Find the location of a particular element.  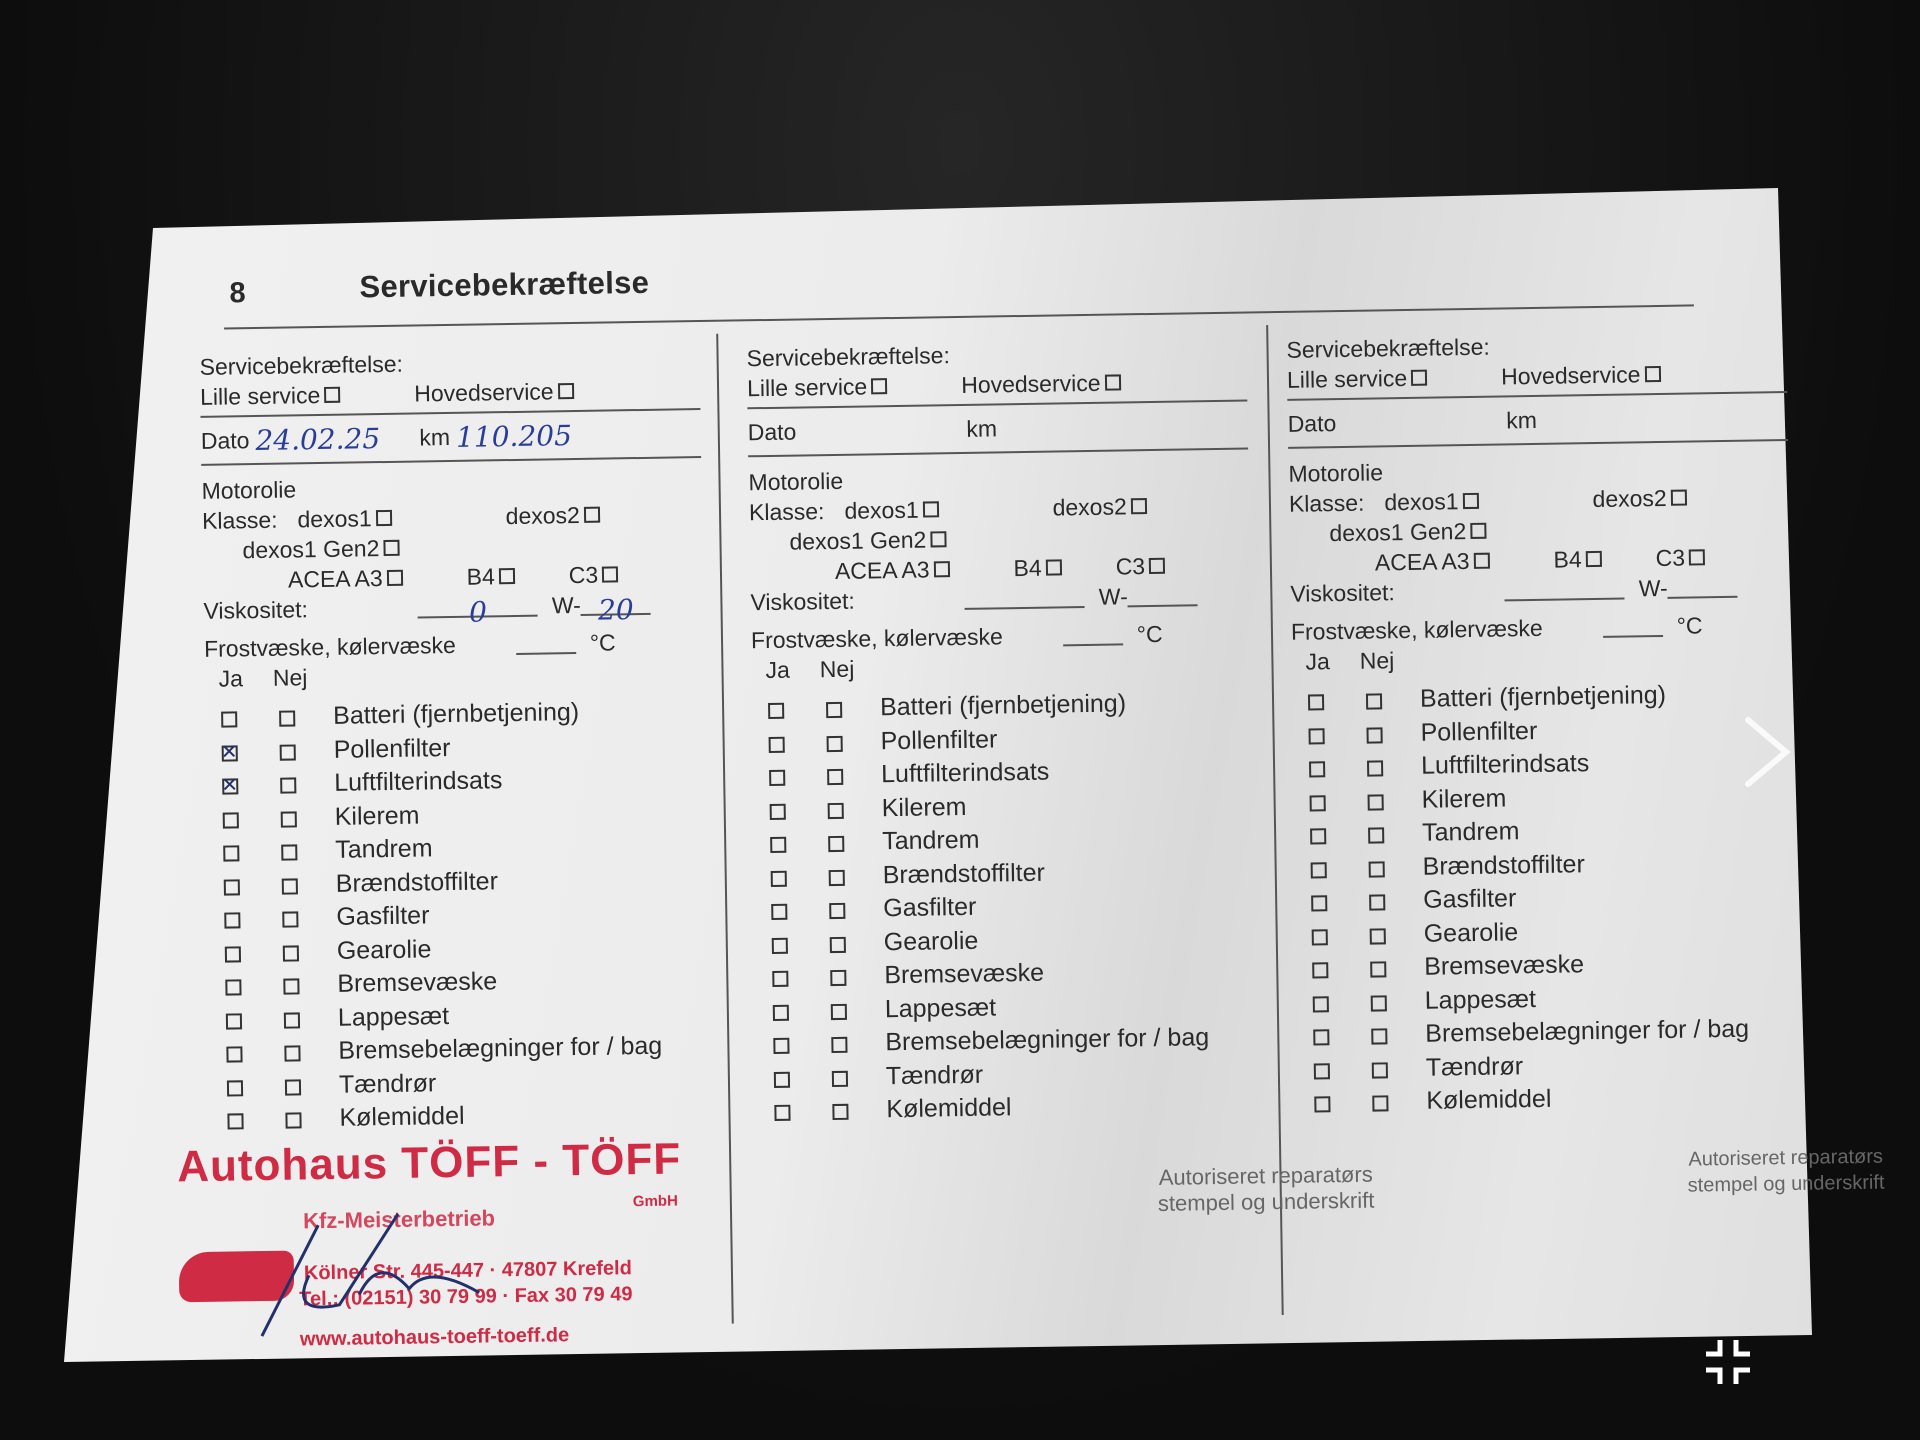

km-value: 110.205 is located at coordinates (514, 436).